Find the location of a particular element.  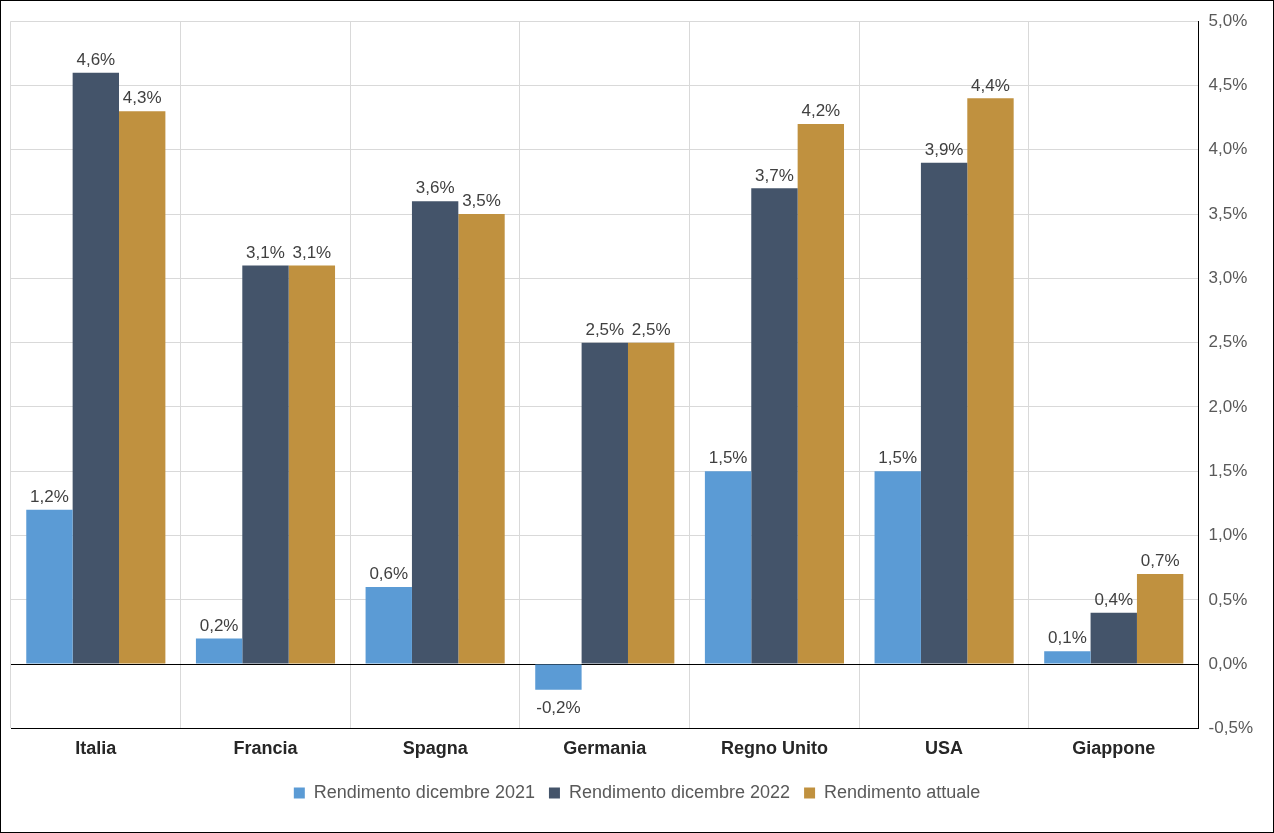

x-tick-label: Italia is located at coordinates (96, 748).